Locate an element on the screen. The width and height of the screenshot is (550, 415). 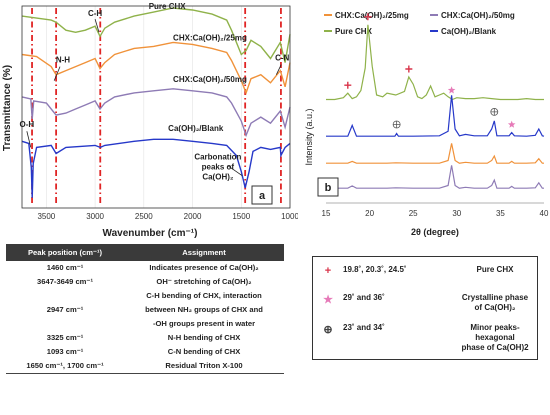
peak-legend-description: Crystalline phase of Ca(OH)₂ is located at coordinates (495, 303).